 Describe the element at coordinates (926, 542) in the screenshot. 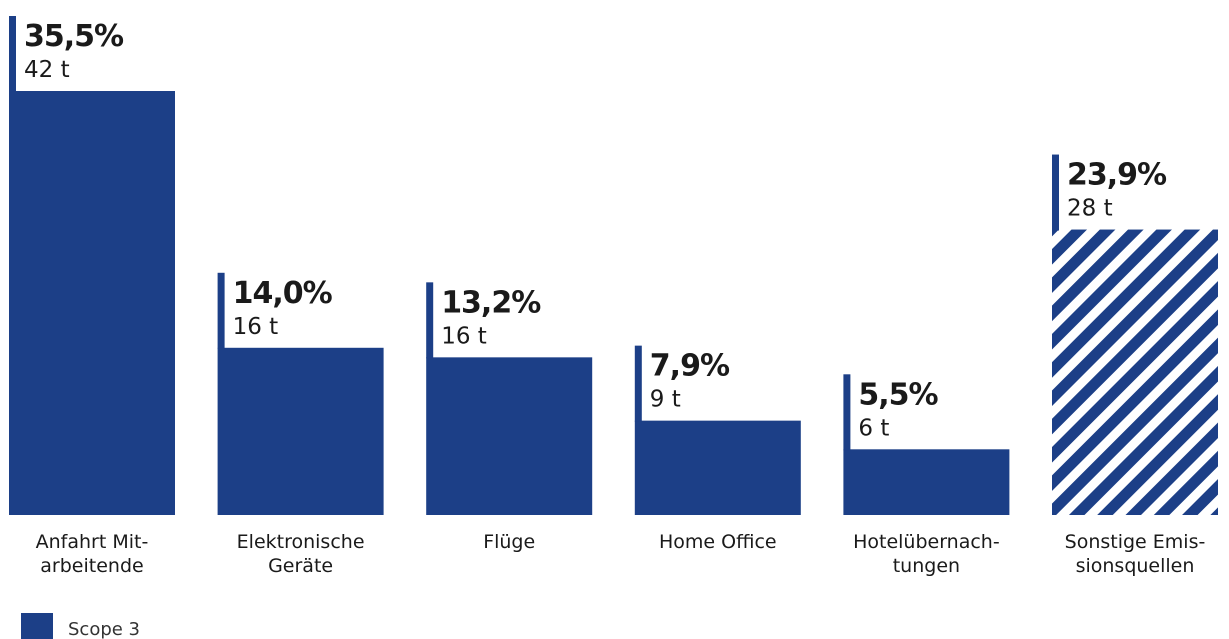

I see `category-label-4-line-0: Hotelübernach-` at that location.